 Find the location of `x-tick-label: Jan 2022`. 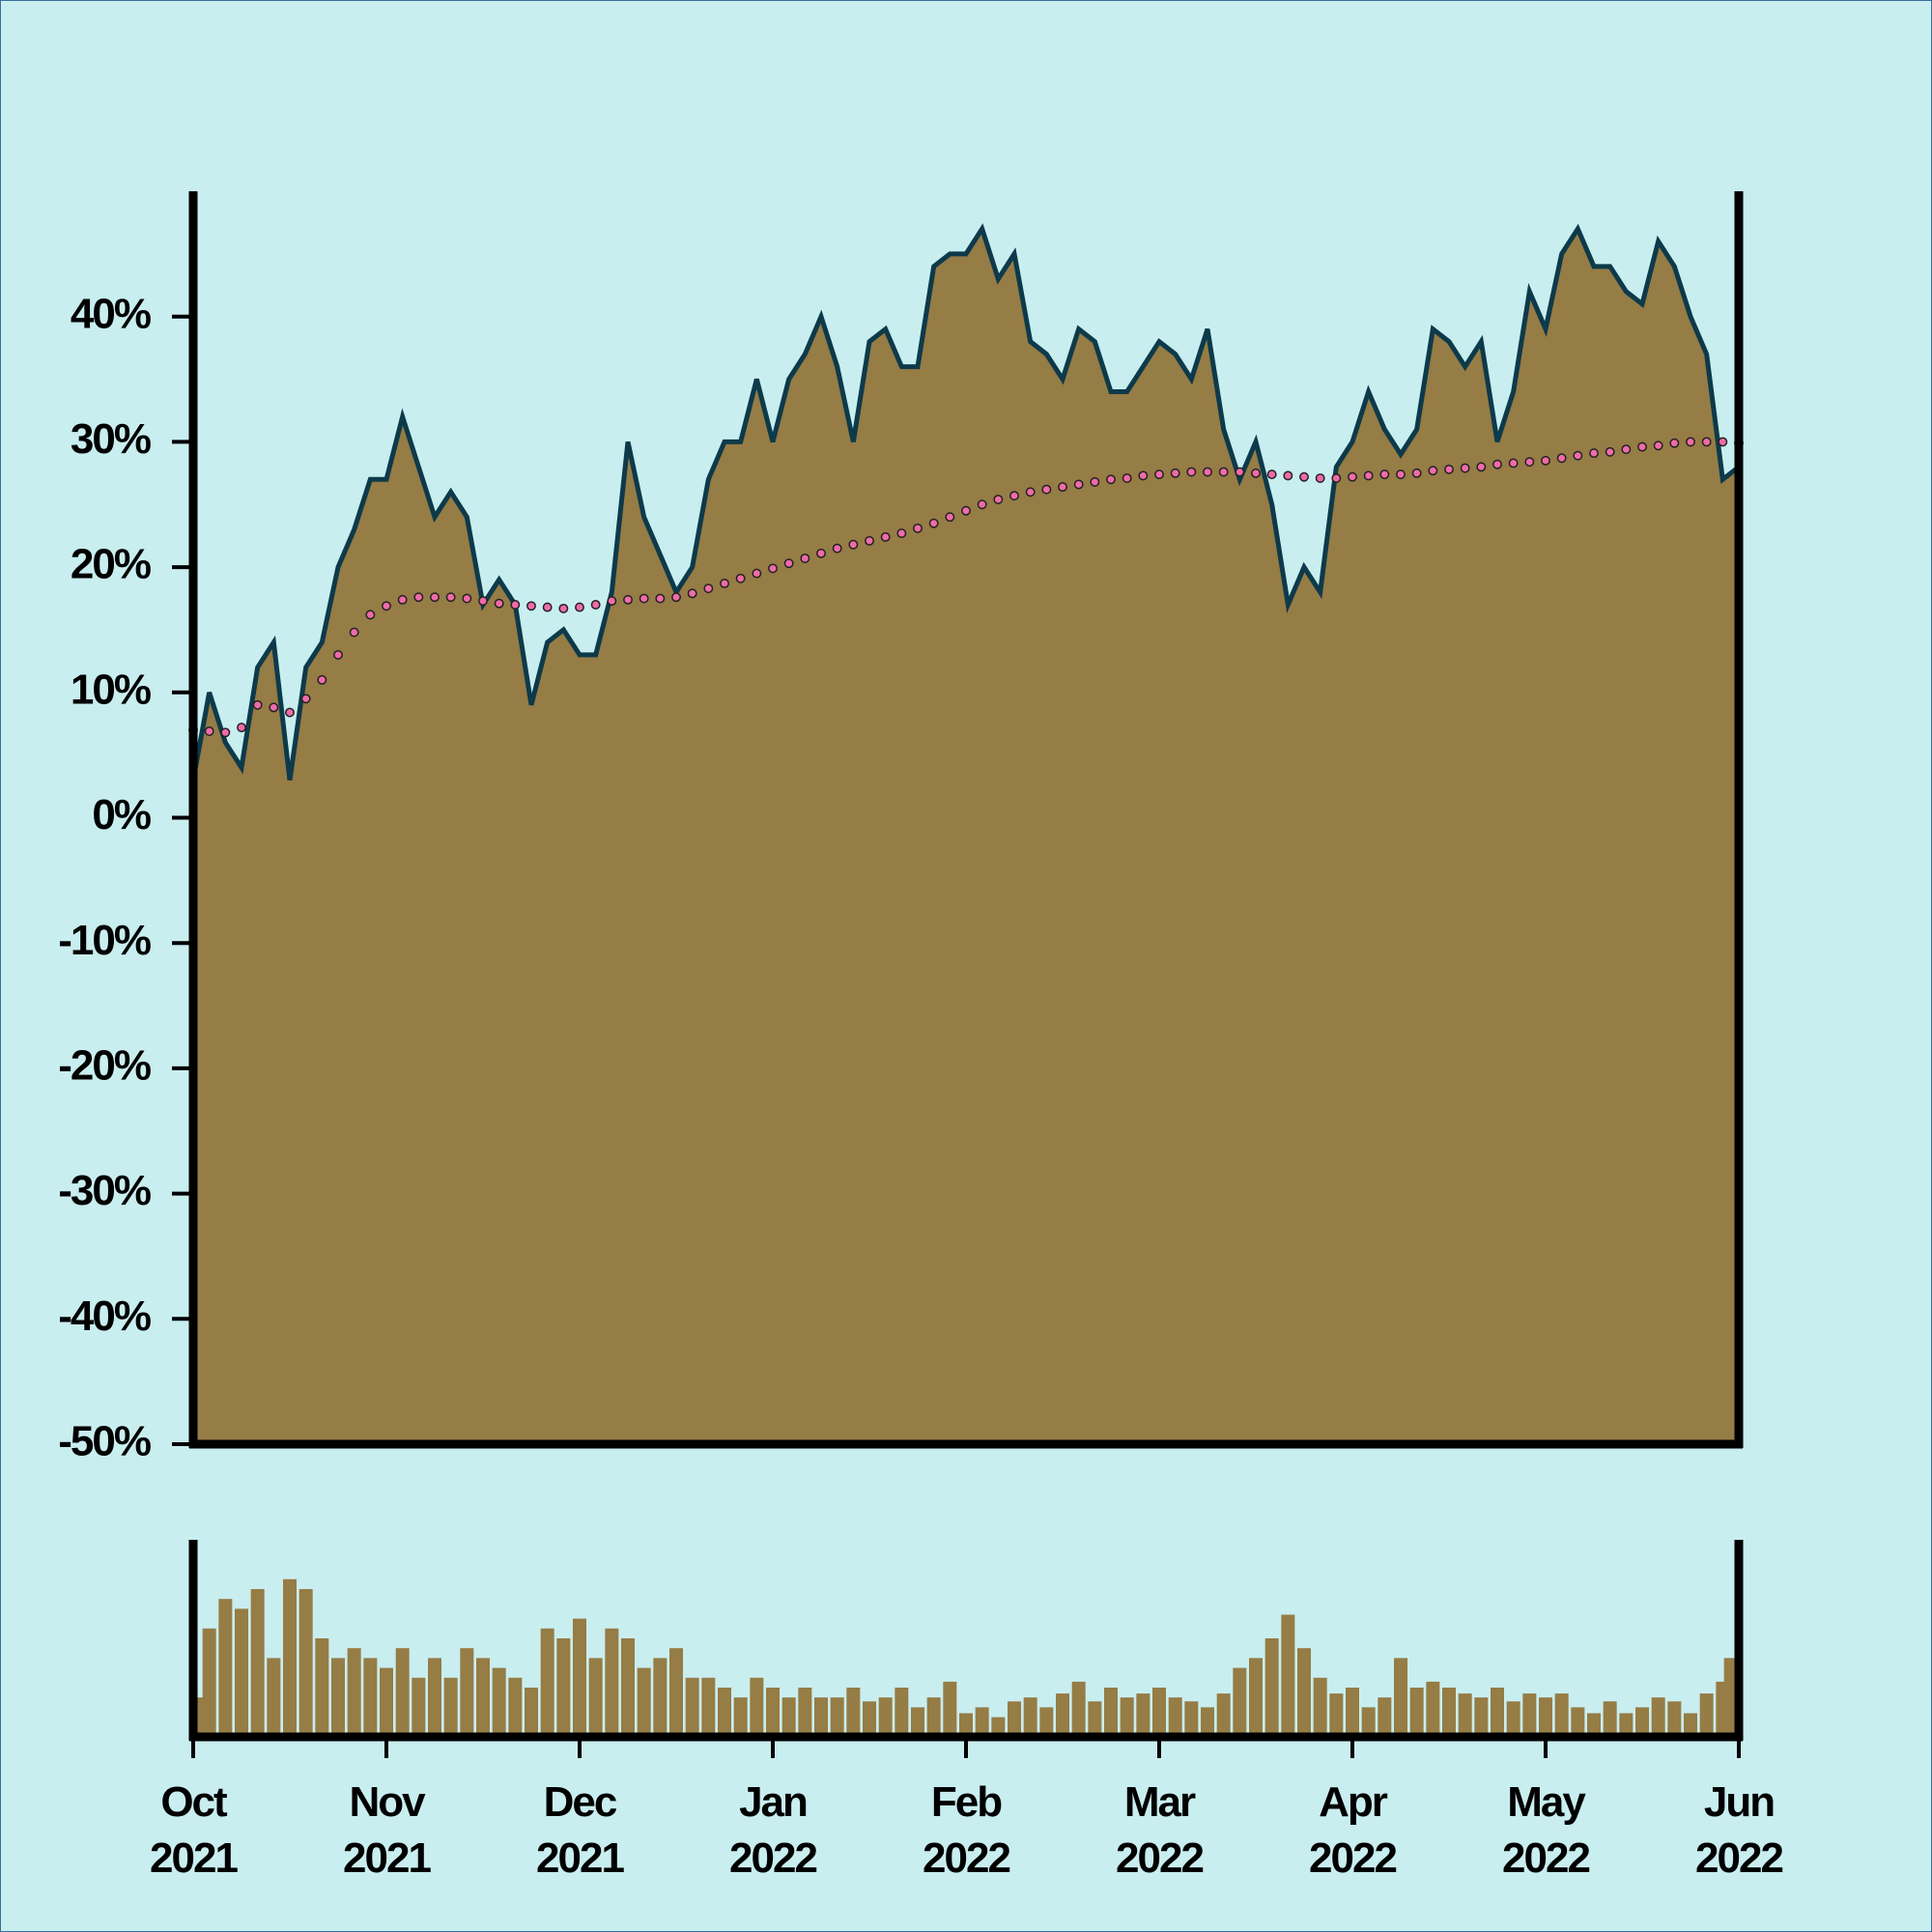

x-tick-label: Jan 2022 is located at coordinates (773, 1830).